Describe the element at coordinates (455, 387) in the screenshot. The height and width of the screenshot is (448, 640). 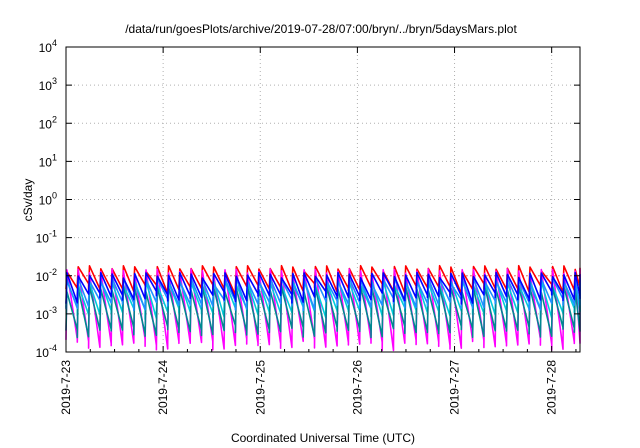
I see `x-tick-label: 2019-7-27` at that location.